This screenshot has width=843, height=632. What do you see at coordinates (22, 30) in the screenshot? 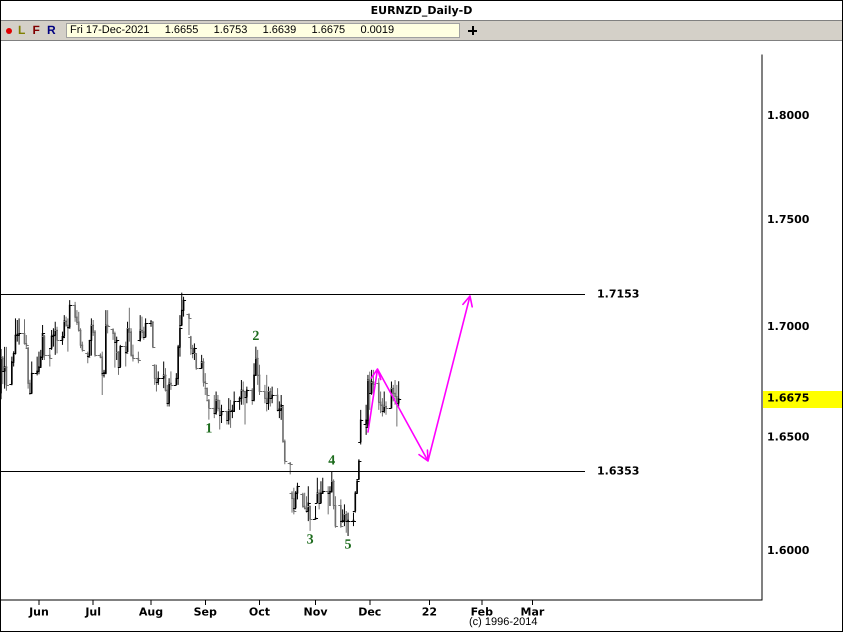
I see `text: L` at bounding box center [22, 30].